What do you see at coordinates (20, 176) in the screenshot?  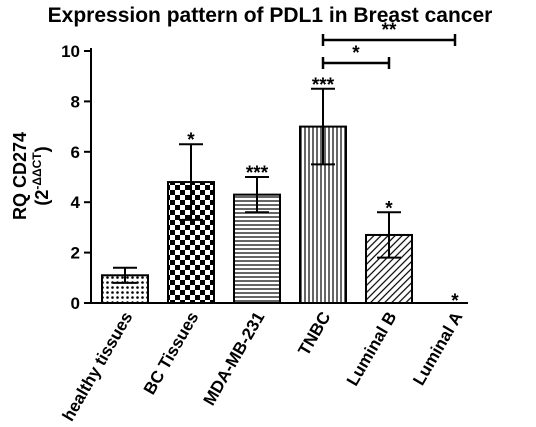 I see `y-axis-label-line1: RQ CD274` at bounding box center [20, 176].